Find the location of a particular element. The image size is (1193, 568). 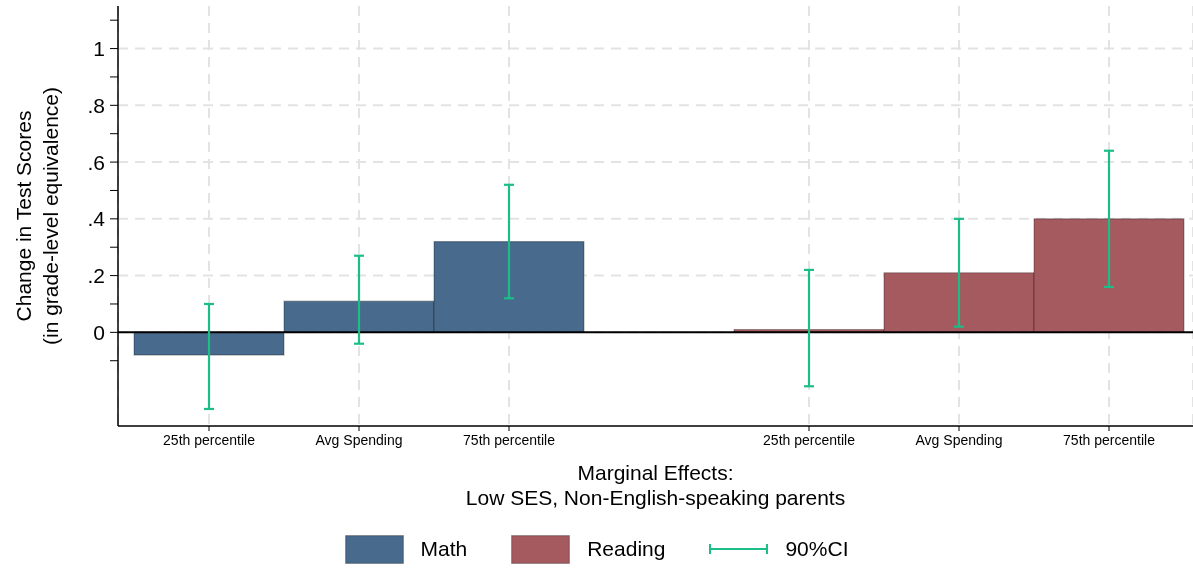

y-tick-label: 0 is located at coordinates (99, 332).